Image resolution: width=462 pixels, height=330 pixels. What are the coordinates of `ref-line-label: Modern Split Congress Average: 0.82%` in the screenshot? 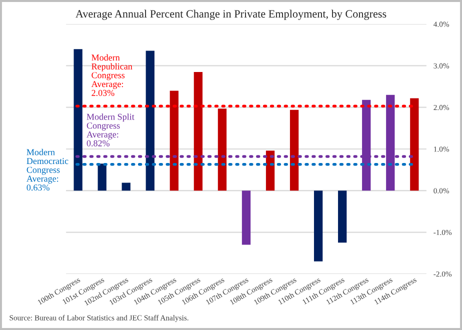 It's located at (110, 129).